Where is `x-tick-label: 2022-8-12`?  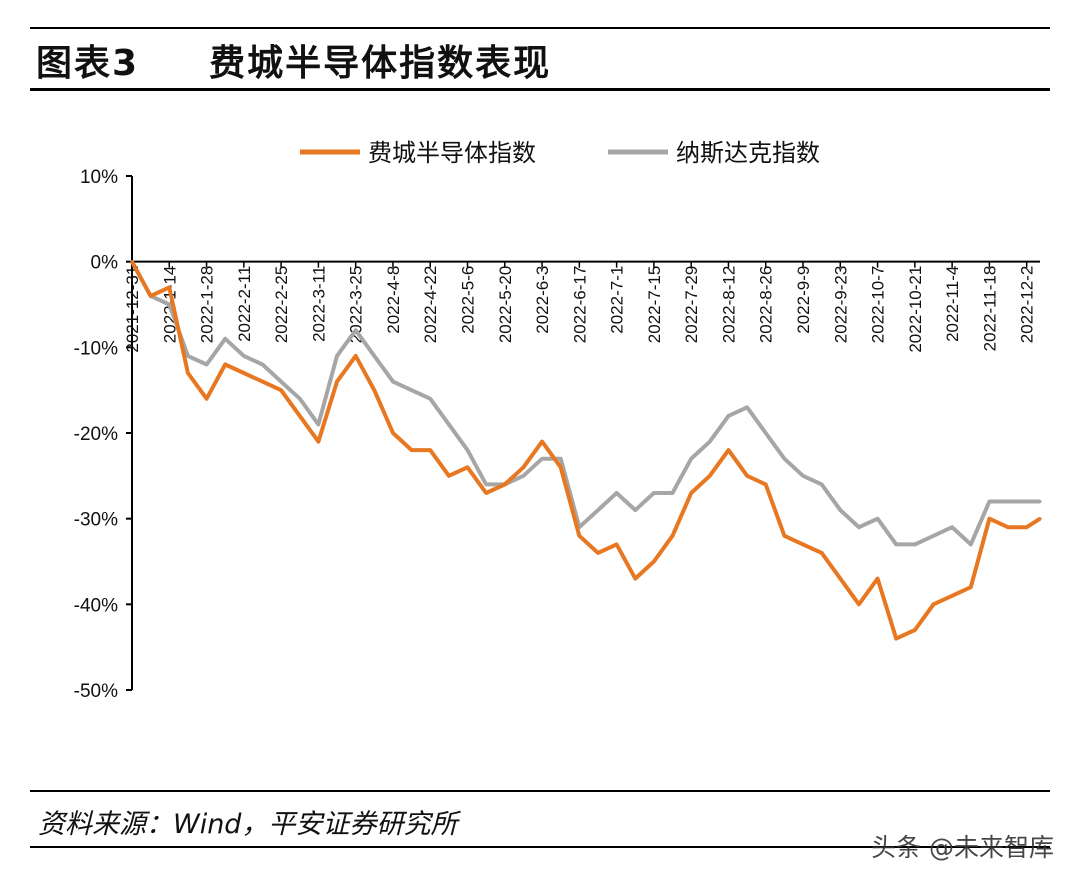 x-tick-label: 2022-8-12 is located at coordinates (728, 305).